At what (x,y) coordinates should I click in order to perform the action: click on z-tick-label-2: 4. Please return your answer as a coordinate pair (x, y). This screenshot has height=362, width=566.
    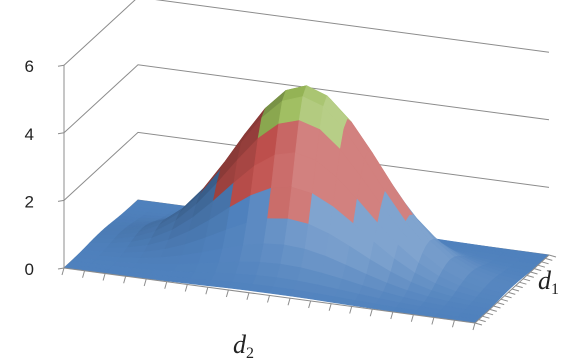
    Looking at the image, I should click on (29, 134).